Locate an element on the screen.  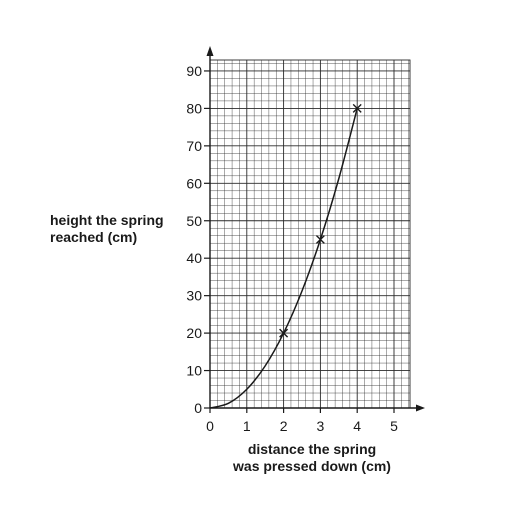
y-tick-label: 90 is located at coordinates (194, 71).